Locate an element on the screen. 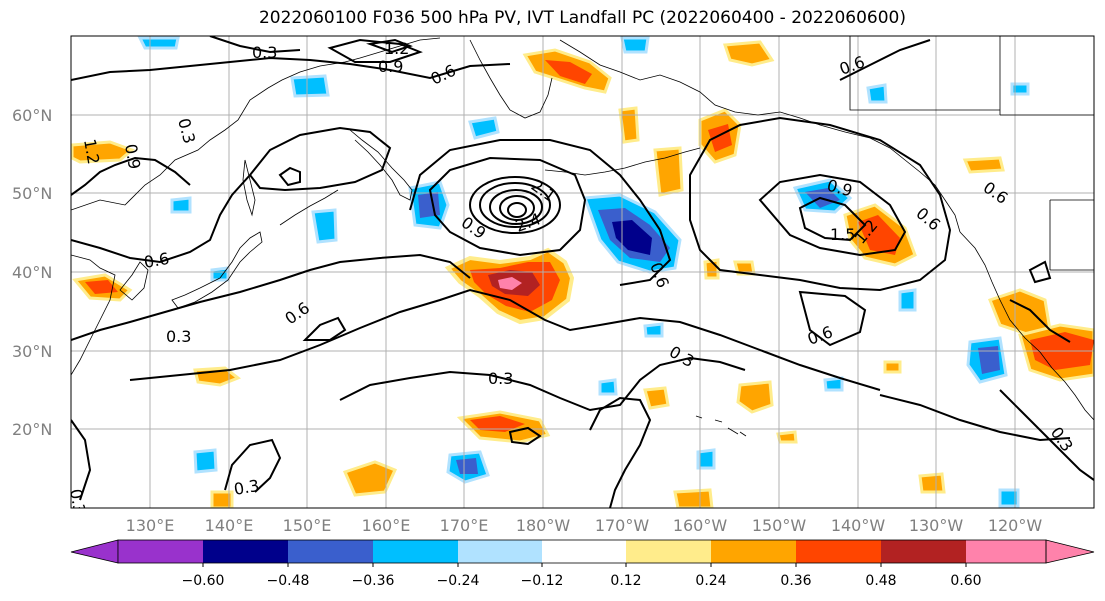 The image size is (1105, 601). pv-contour-small-loop is located at coordinates (1040, 272).